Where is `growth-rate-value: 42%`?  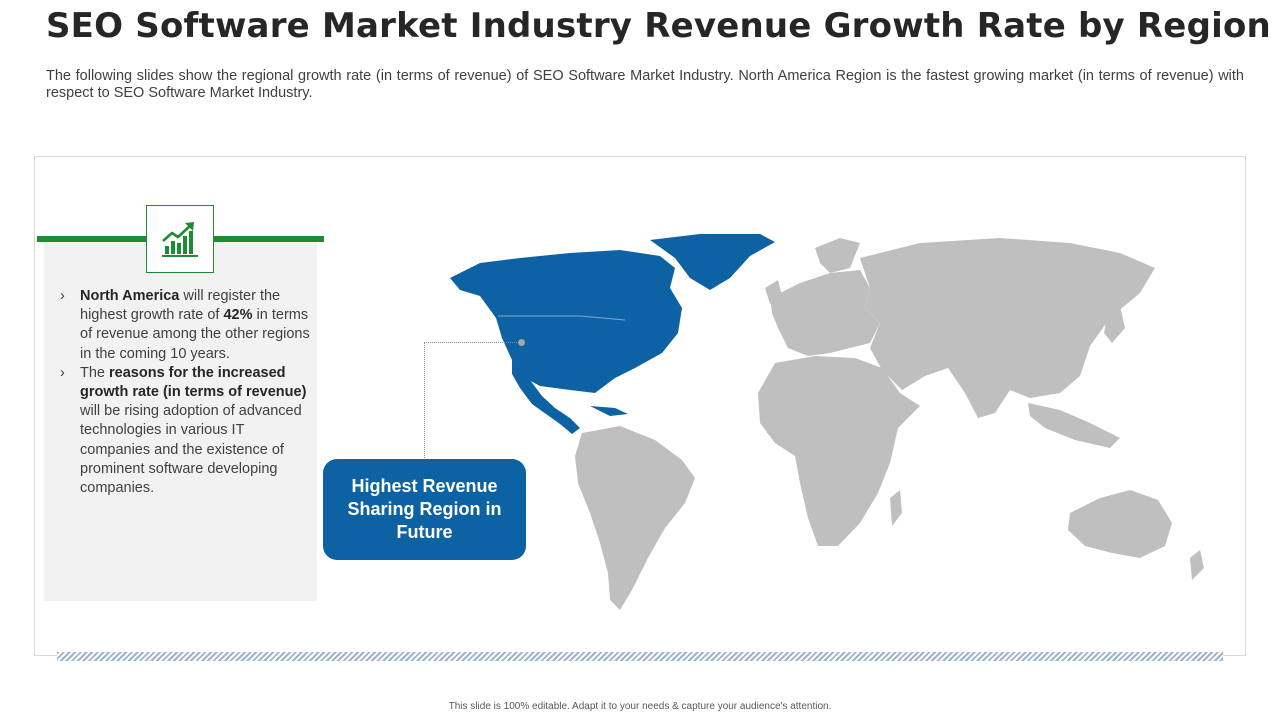
growth-rate-value: 42% is located at coordinates (238, 315).